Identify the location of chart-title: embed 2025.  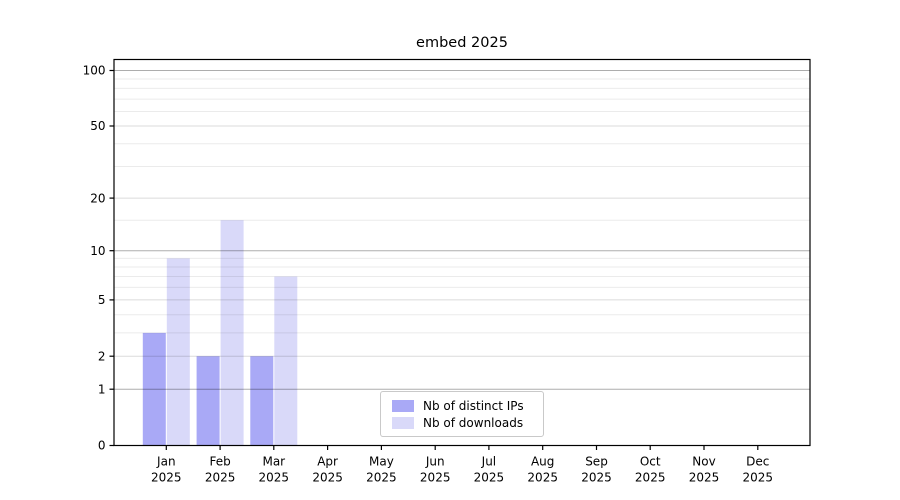
(462, 43).